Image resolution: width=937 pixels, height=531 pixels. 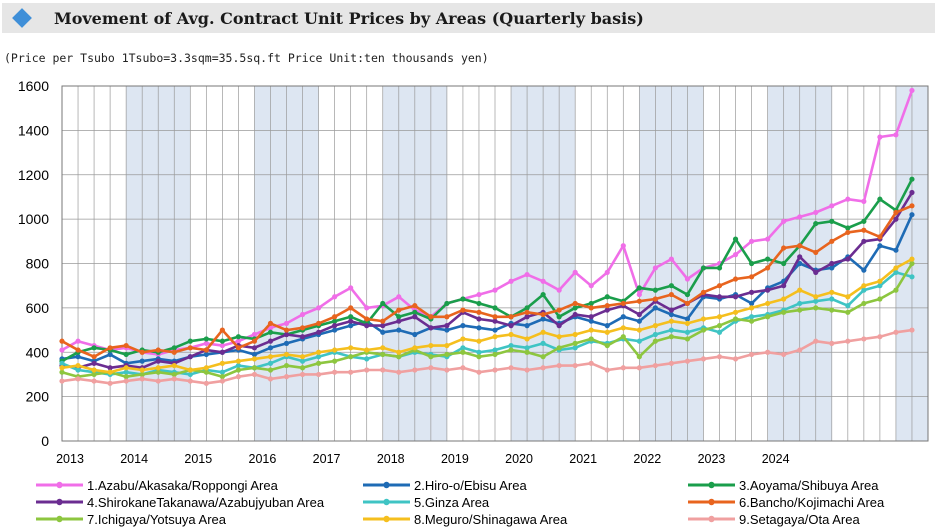 I want to click on diamond-icon, so click(x=22, y=18).